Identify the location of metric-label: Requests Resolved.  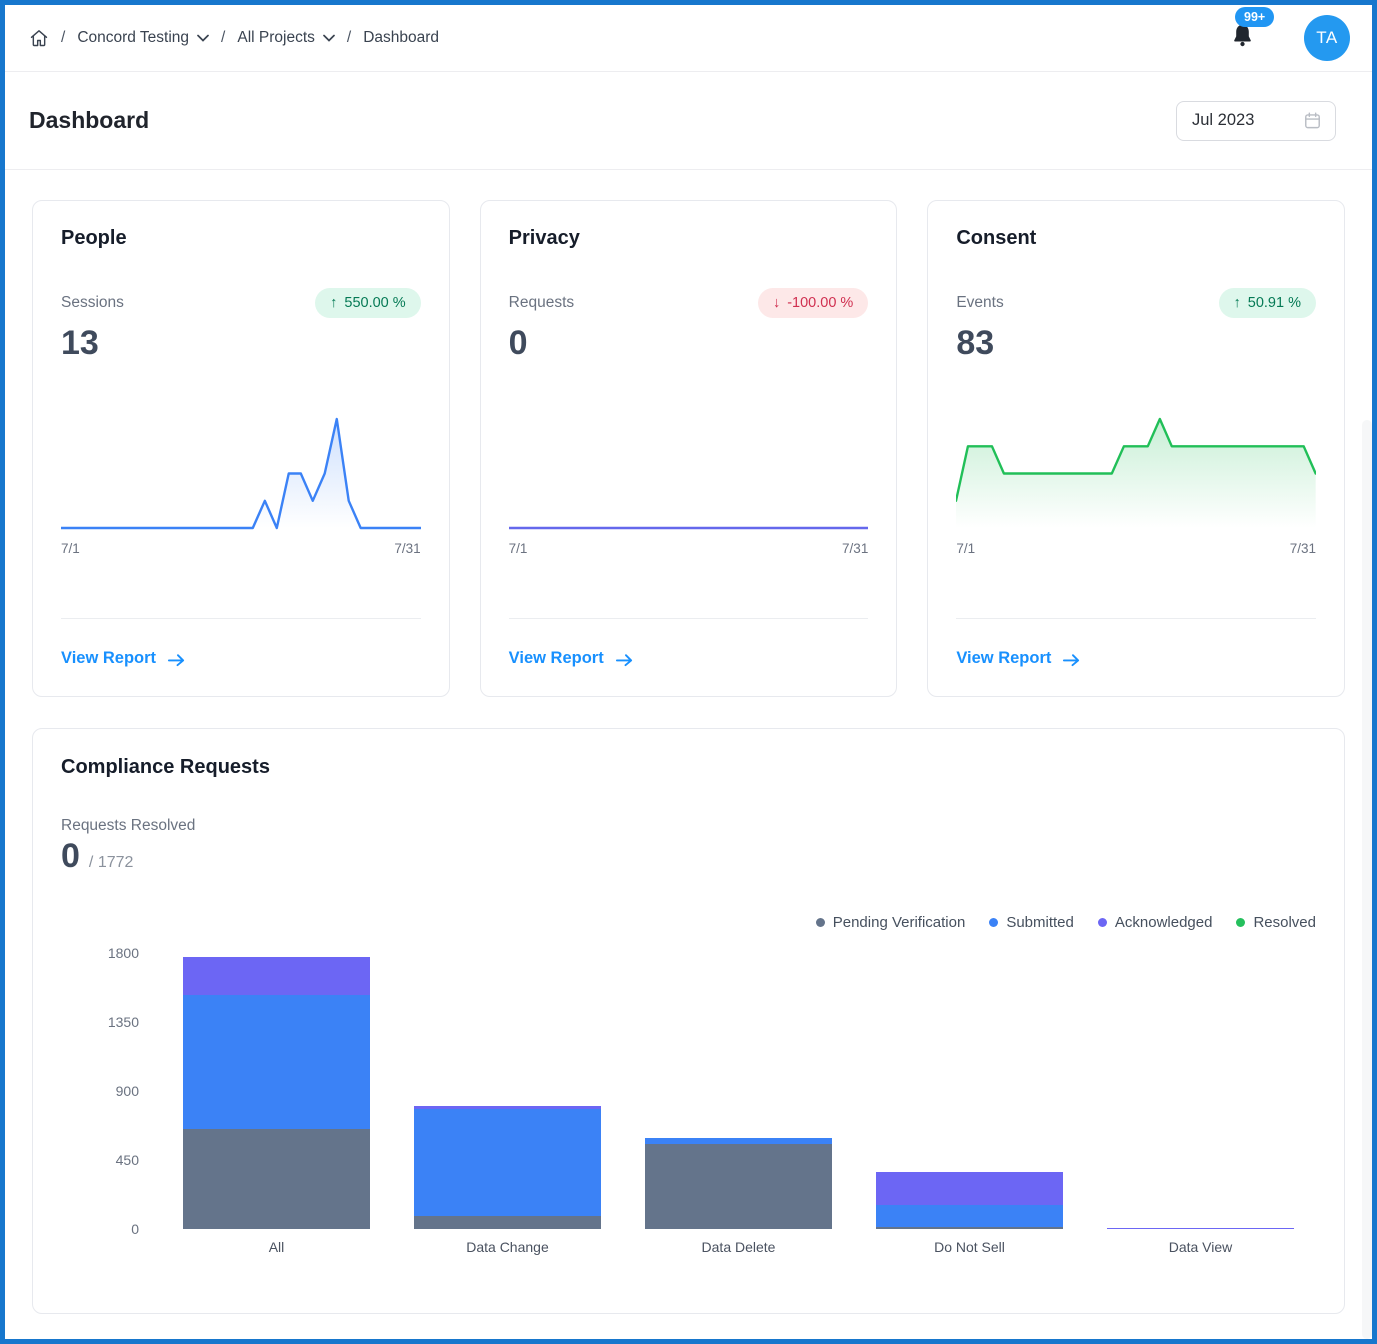
(128, 825).